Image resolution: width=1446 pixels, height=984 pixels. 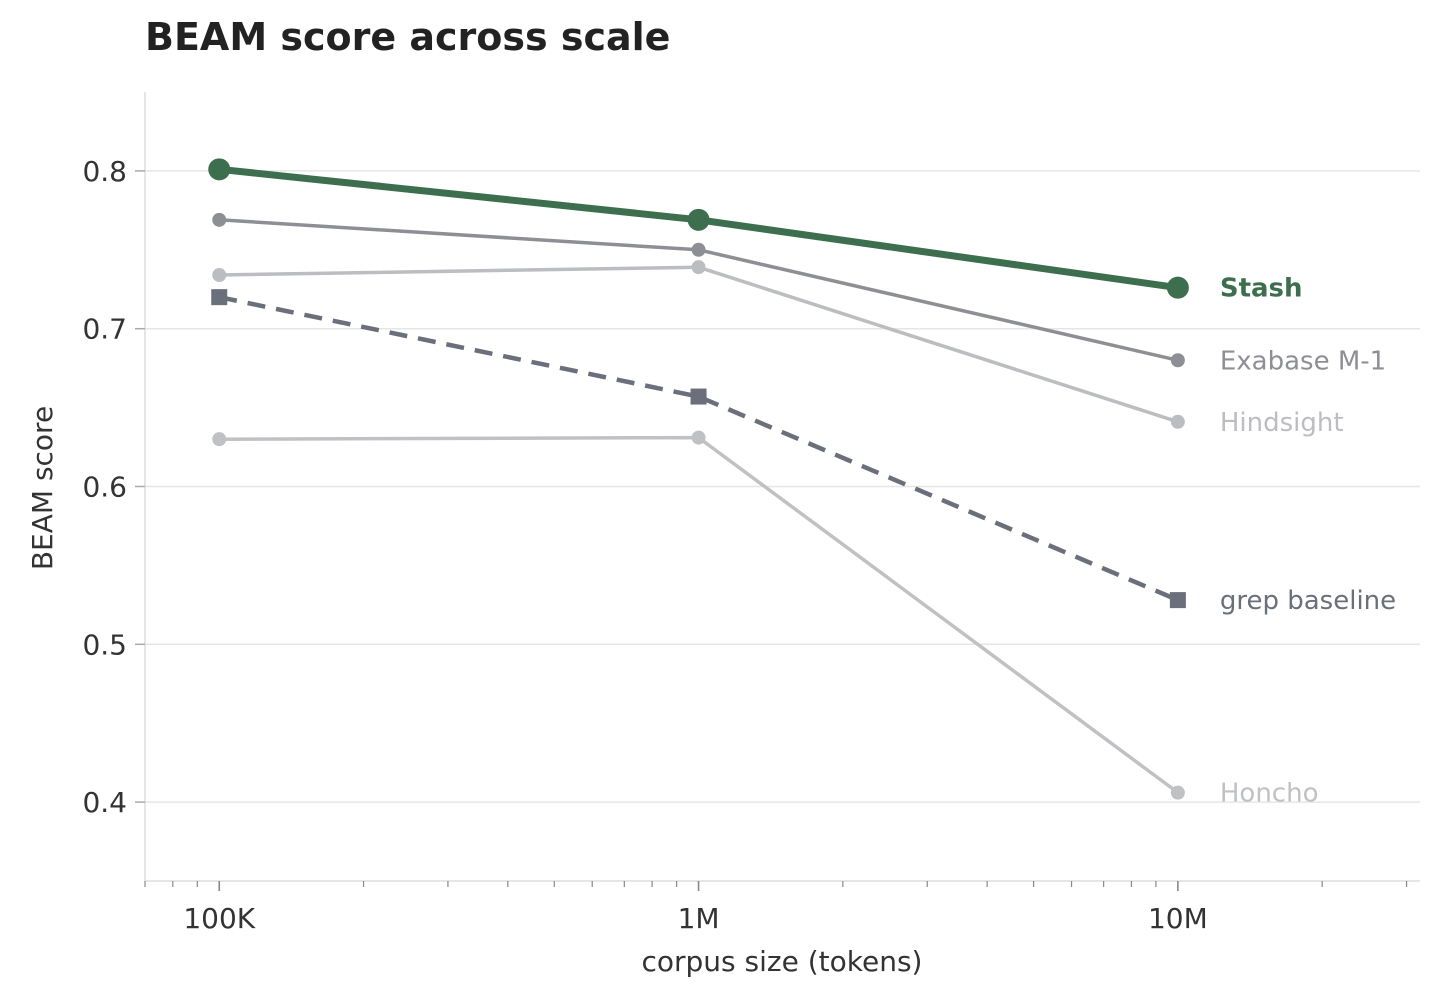 I want to click on series-label-hindsight: Hindsight, so click(x=1282, y=423).